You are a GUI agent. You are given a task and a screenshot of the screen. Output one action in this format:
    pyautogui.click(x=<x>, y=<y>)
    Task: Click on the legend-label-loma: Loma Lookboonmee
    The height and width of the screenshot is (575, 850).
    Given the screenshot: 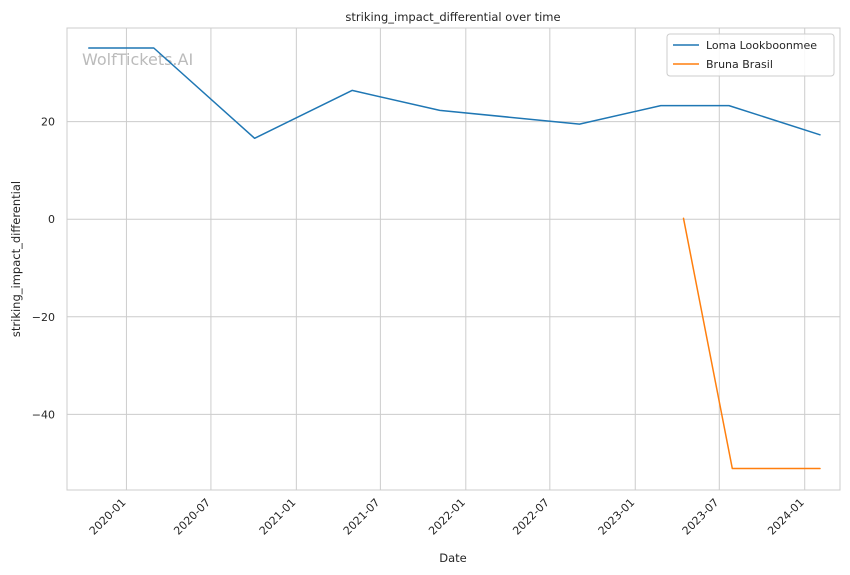 What is the action you would take?
    pyautogui.click(x=761, y=45)
    